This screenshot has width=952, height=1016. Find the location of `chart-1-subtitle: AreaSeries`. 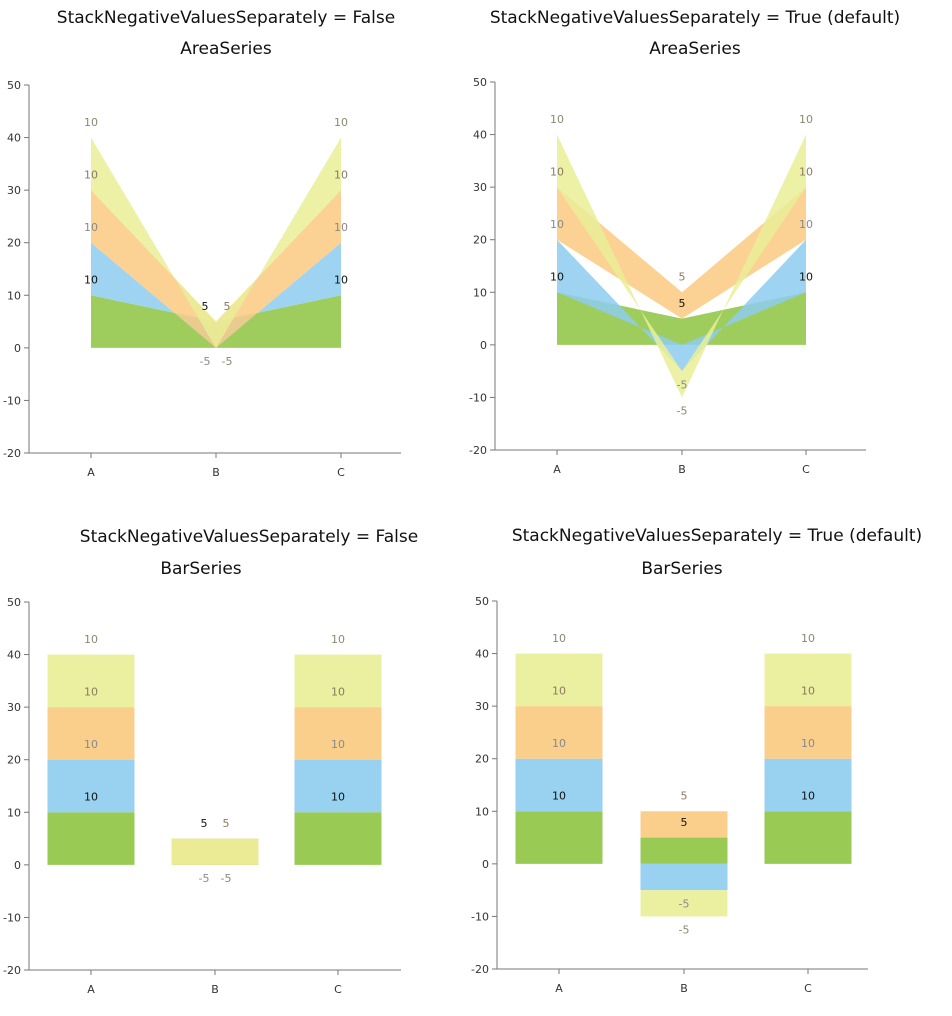

chart-1-subtitle: AreaSeries is located at coordinates (226, 49).